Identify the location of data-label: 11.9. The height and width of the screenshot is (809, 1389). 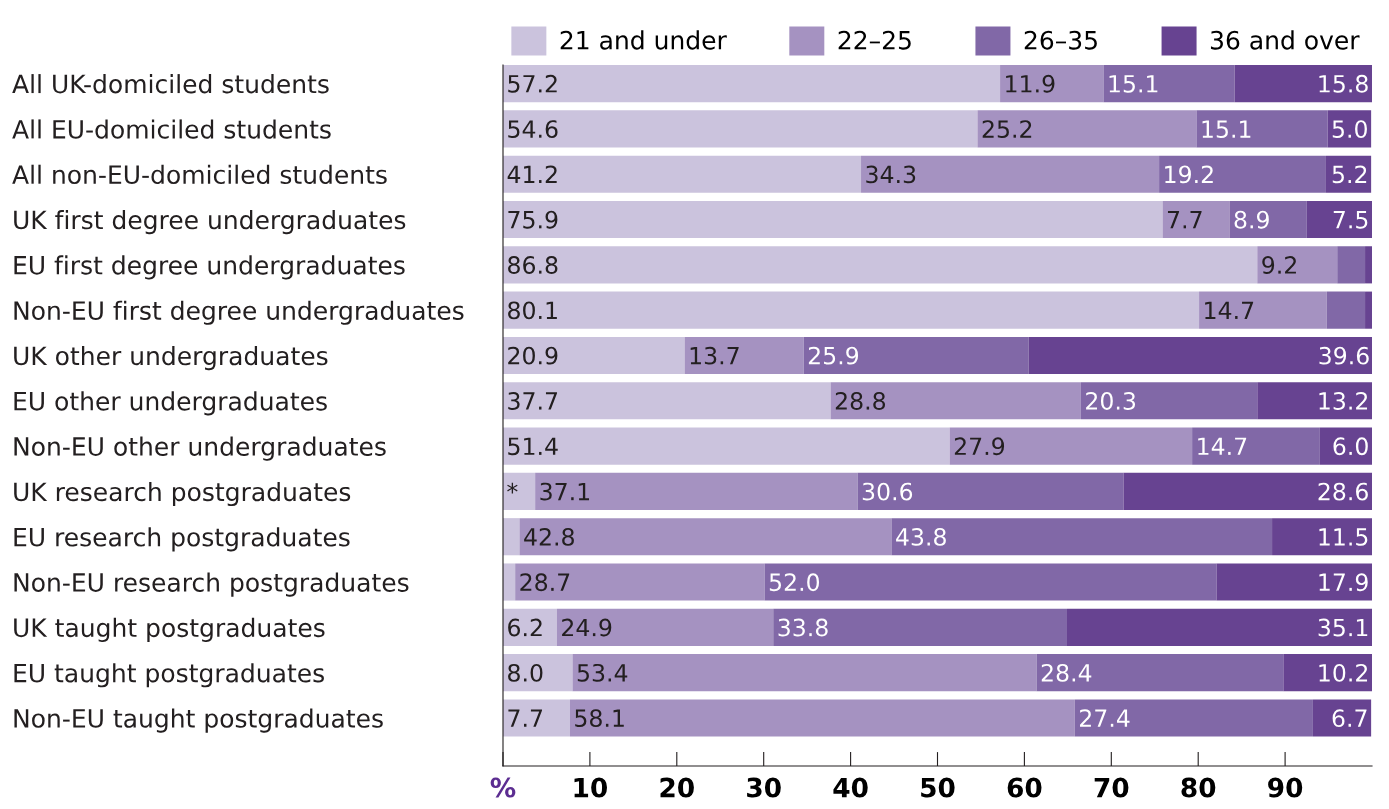
(1030, 83).